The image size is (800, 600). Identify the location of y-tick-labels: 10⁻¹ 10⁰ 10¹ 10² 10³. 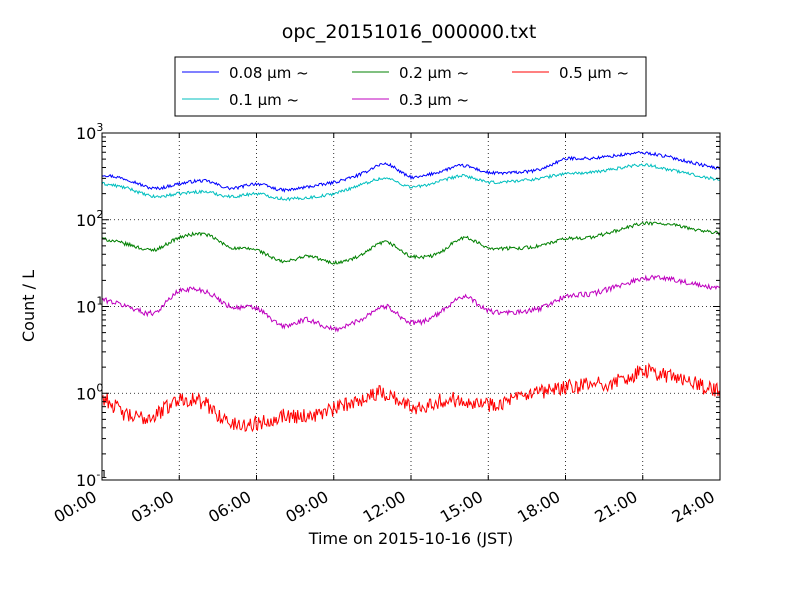
(91, 305).